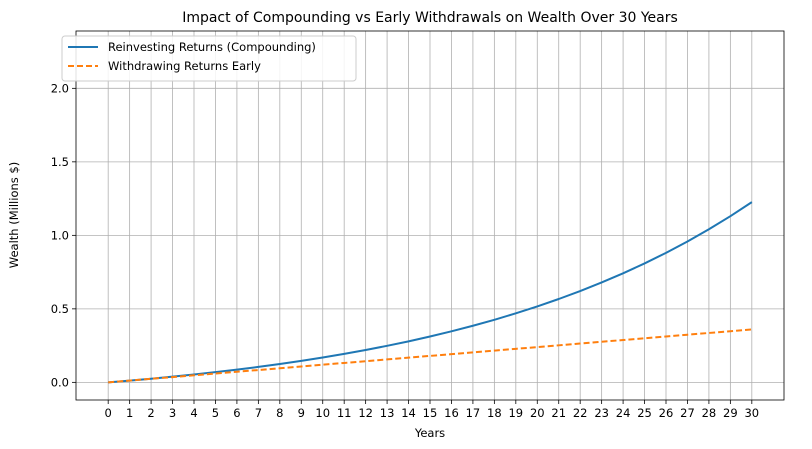  Describe the element at coordinates (408, 413) in the screenshot. I see `x-tick-label: 14` at that location.